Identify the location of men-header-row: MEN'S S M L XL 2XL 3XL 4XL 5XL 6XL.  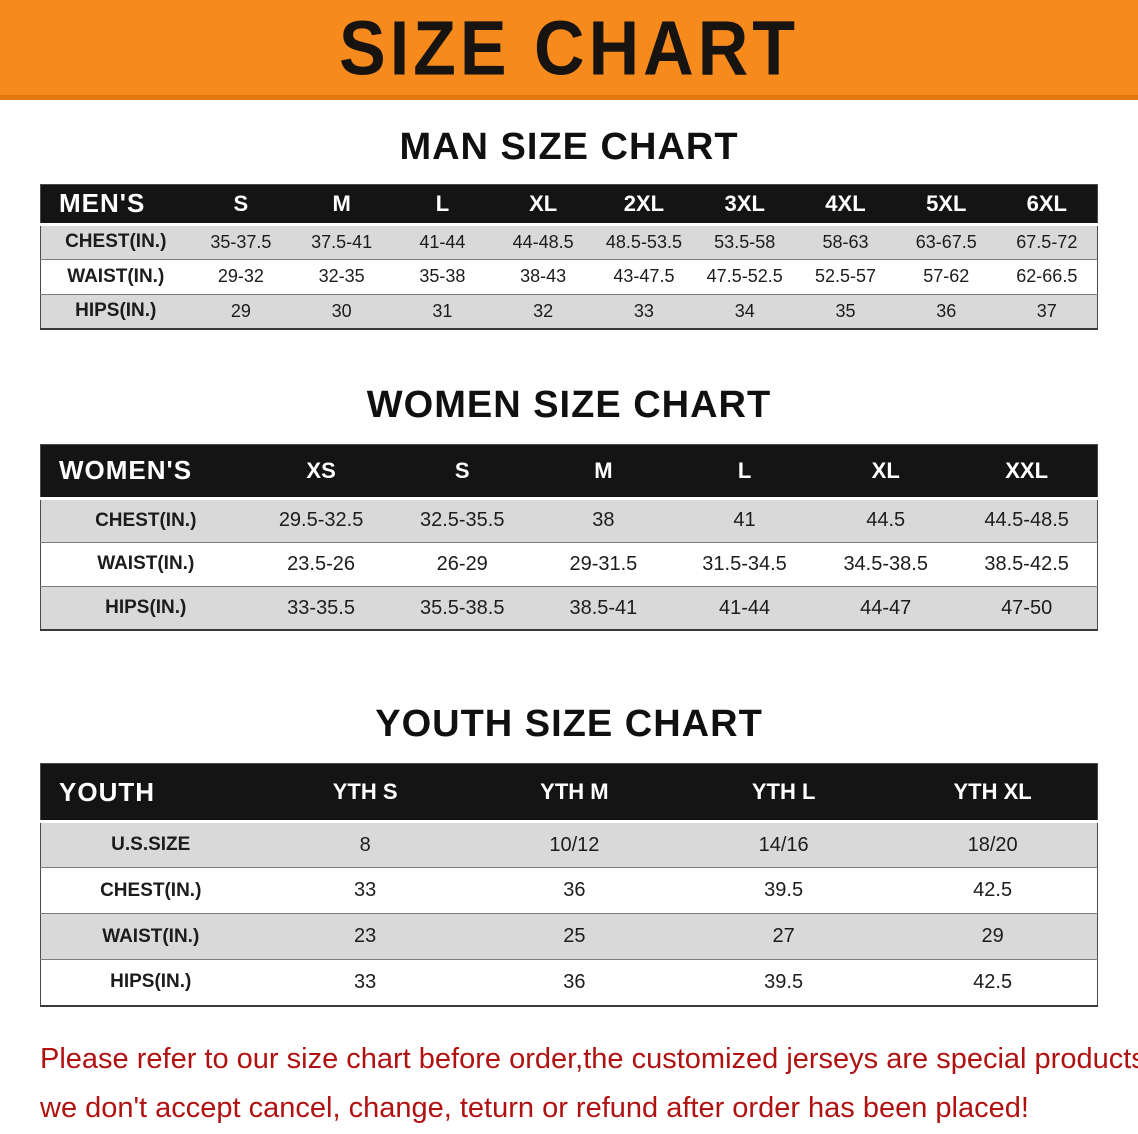
(569, 205).